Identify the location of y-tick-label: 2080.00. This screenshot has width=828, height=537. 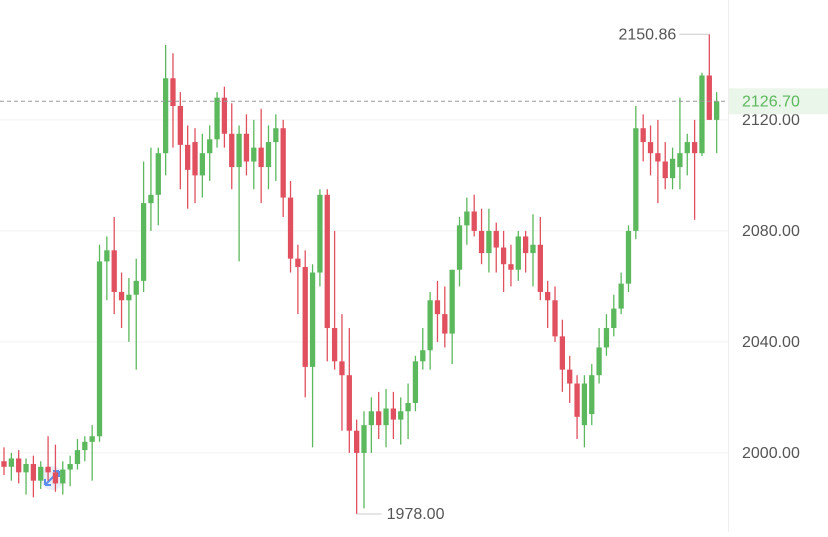
(771, 231).